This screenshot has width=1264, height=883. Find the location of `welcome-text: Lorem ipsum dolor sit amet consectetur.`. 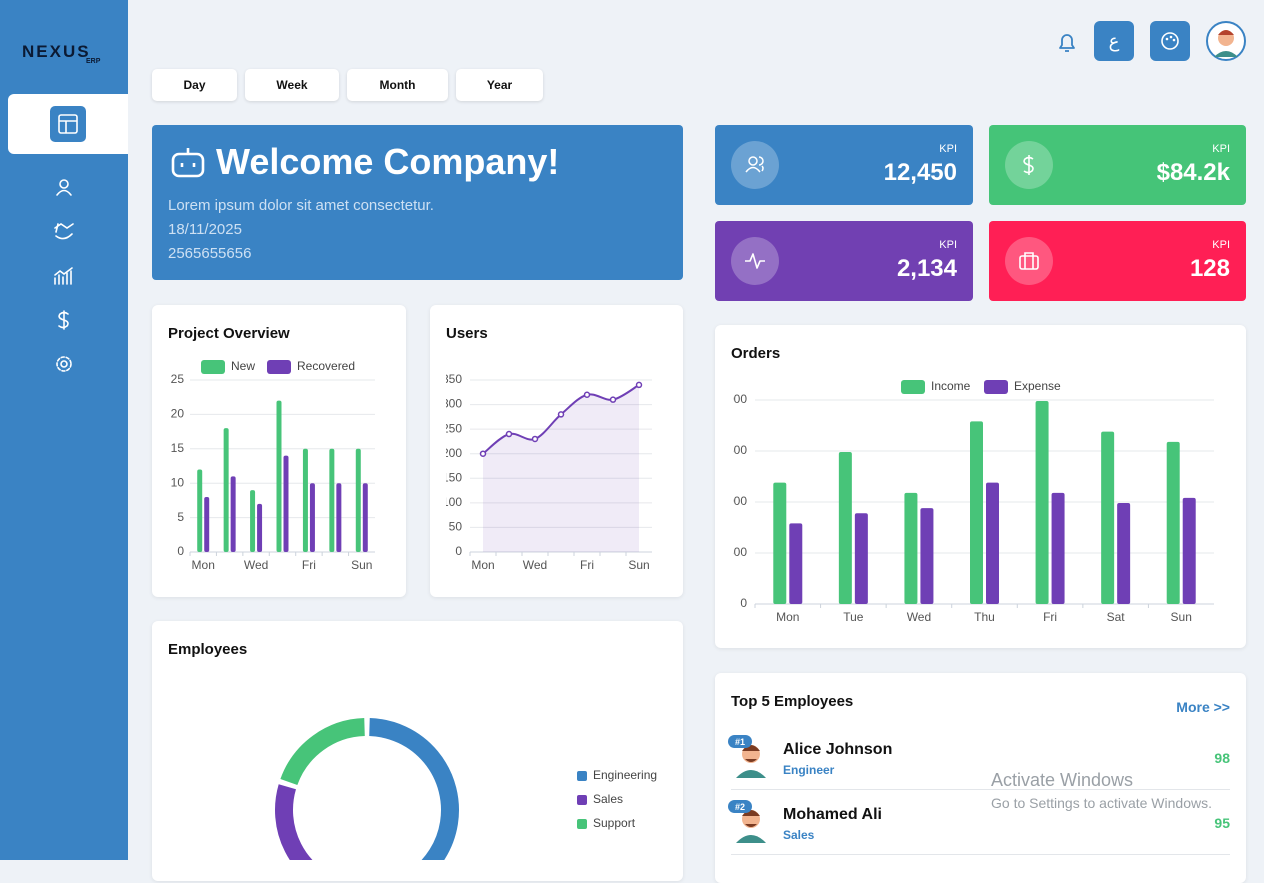

welcome-text: Lorem ipsum dolor sit amet consectetur. is located at coordinates (301, 205).